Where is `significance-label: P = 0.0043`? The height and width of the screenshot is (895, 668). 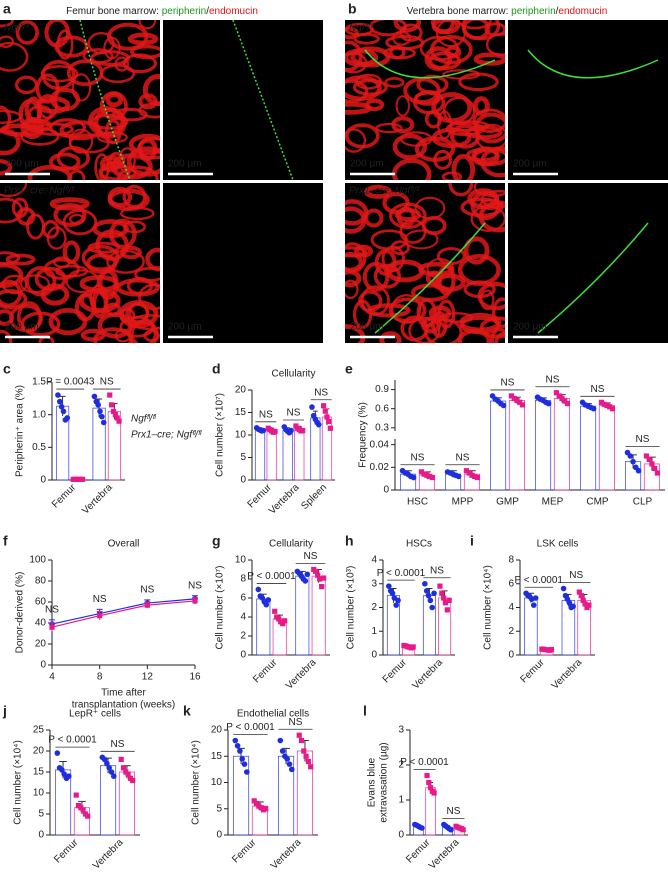 significance-label: P = 0.0043 is located at coordinates (70, 382).